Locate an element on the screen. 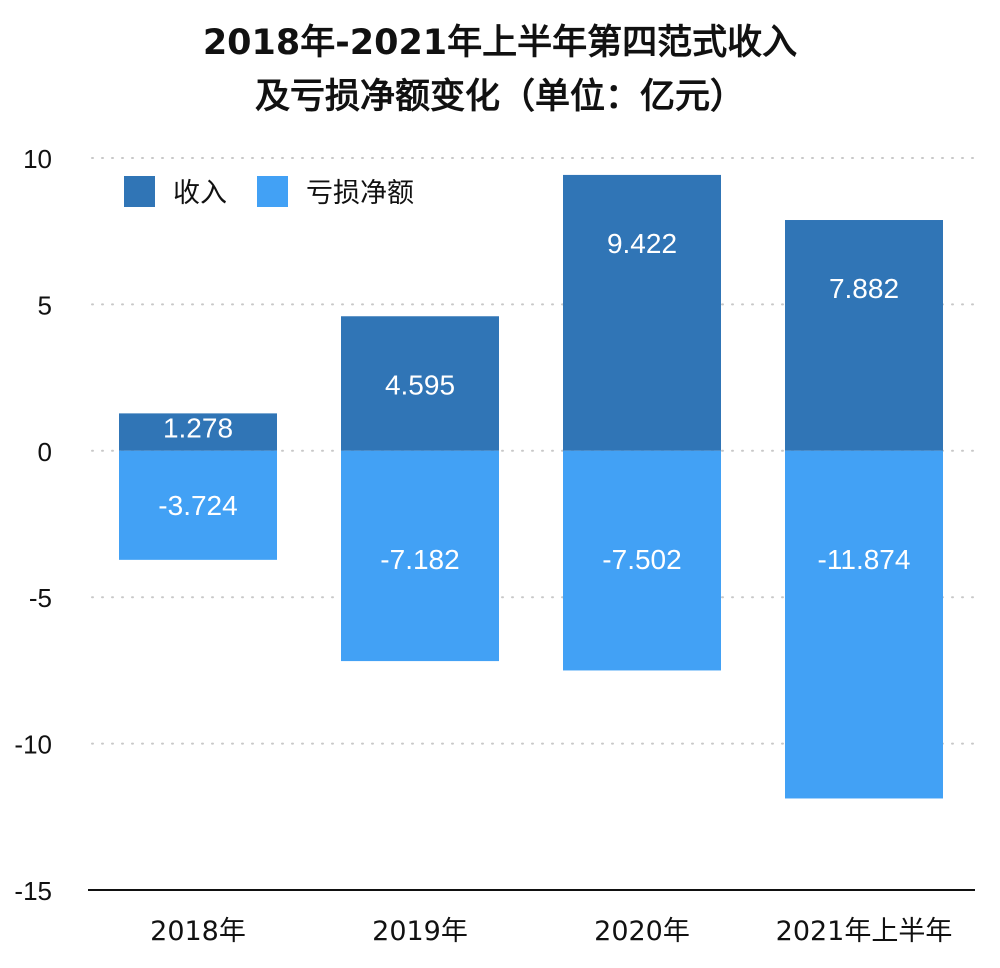  data-label: 4.595 is located at coordinates (420, 384).